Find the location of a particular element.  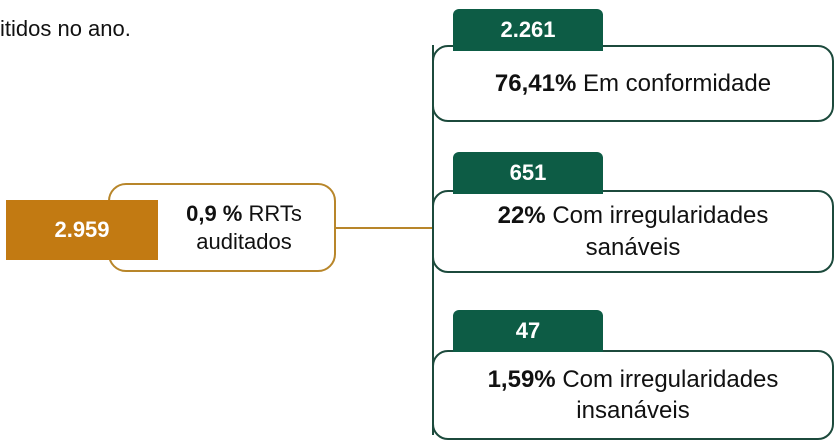

header-text: itidos no ano. is located at coordinates (65, 28).